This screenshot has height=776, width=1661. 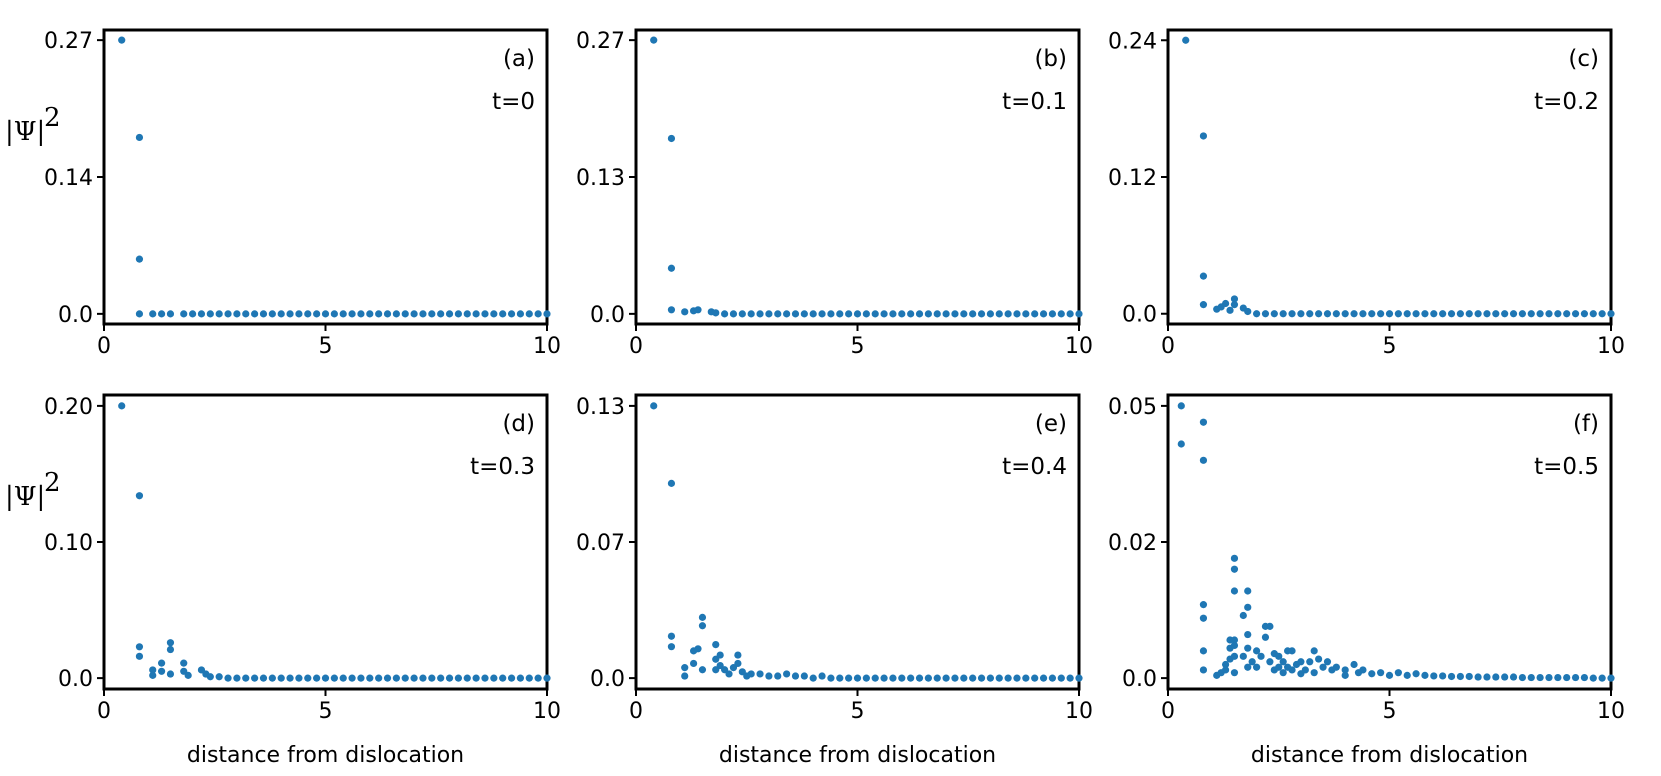 What do you see at coordinates (1034, 102) in the screenshot?
I see `time-annotation: t=0.1` at bounding box center [1034, 102].